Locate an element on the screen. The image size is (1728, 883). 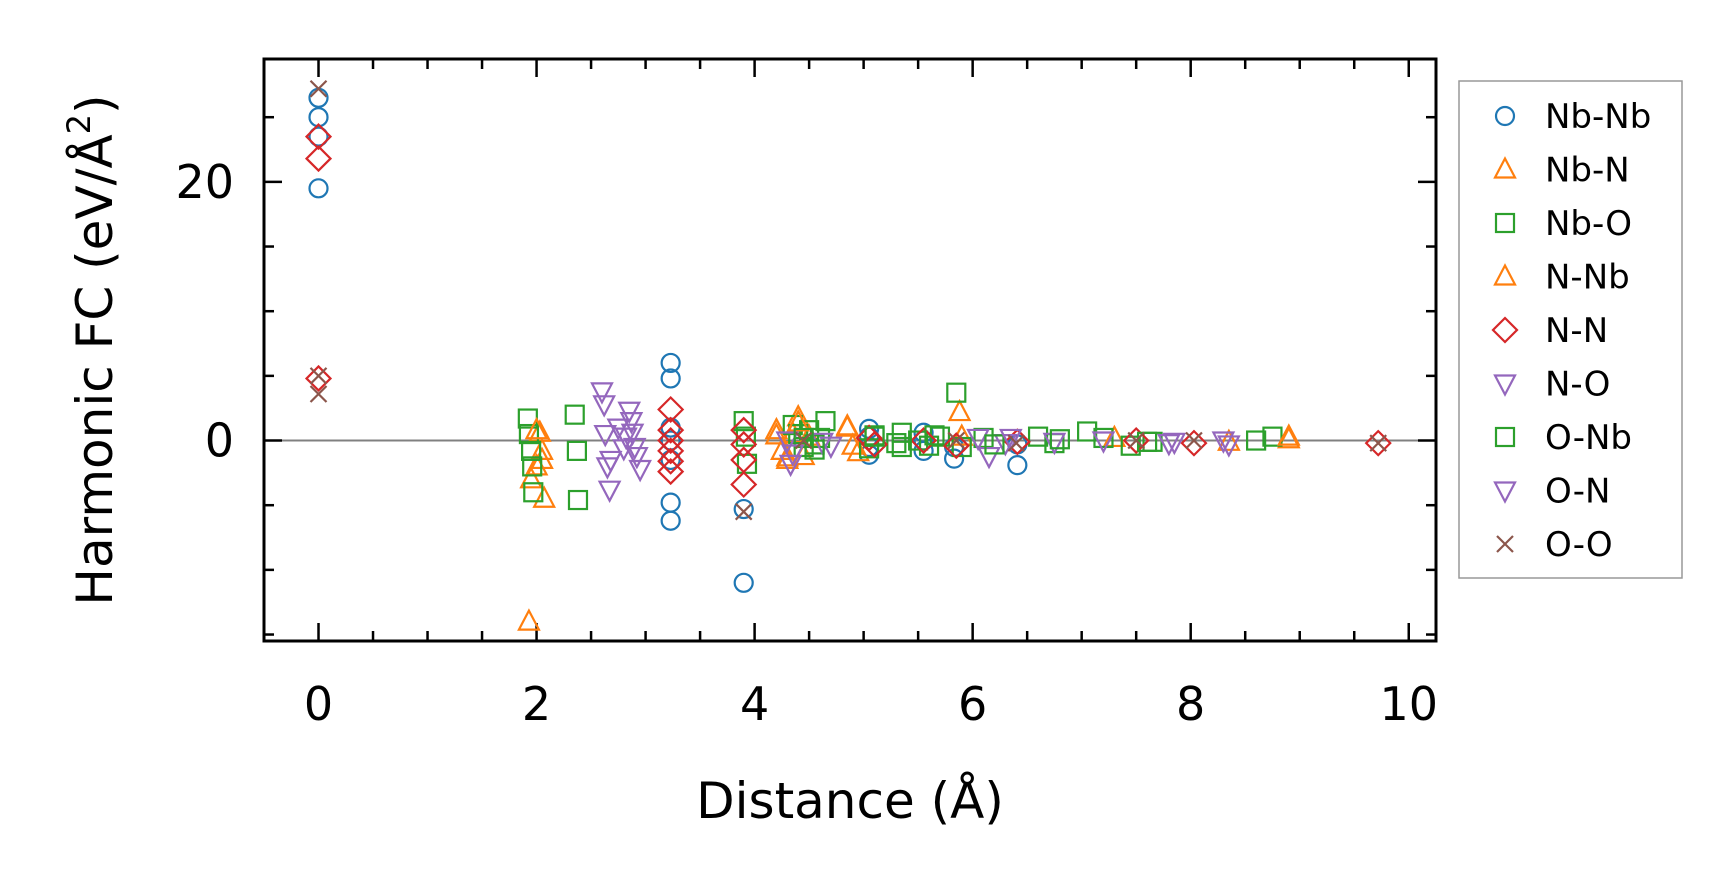
legend-marker-n-o is located at coordinates (1505, 385).